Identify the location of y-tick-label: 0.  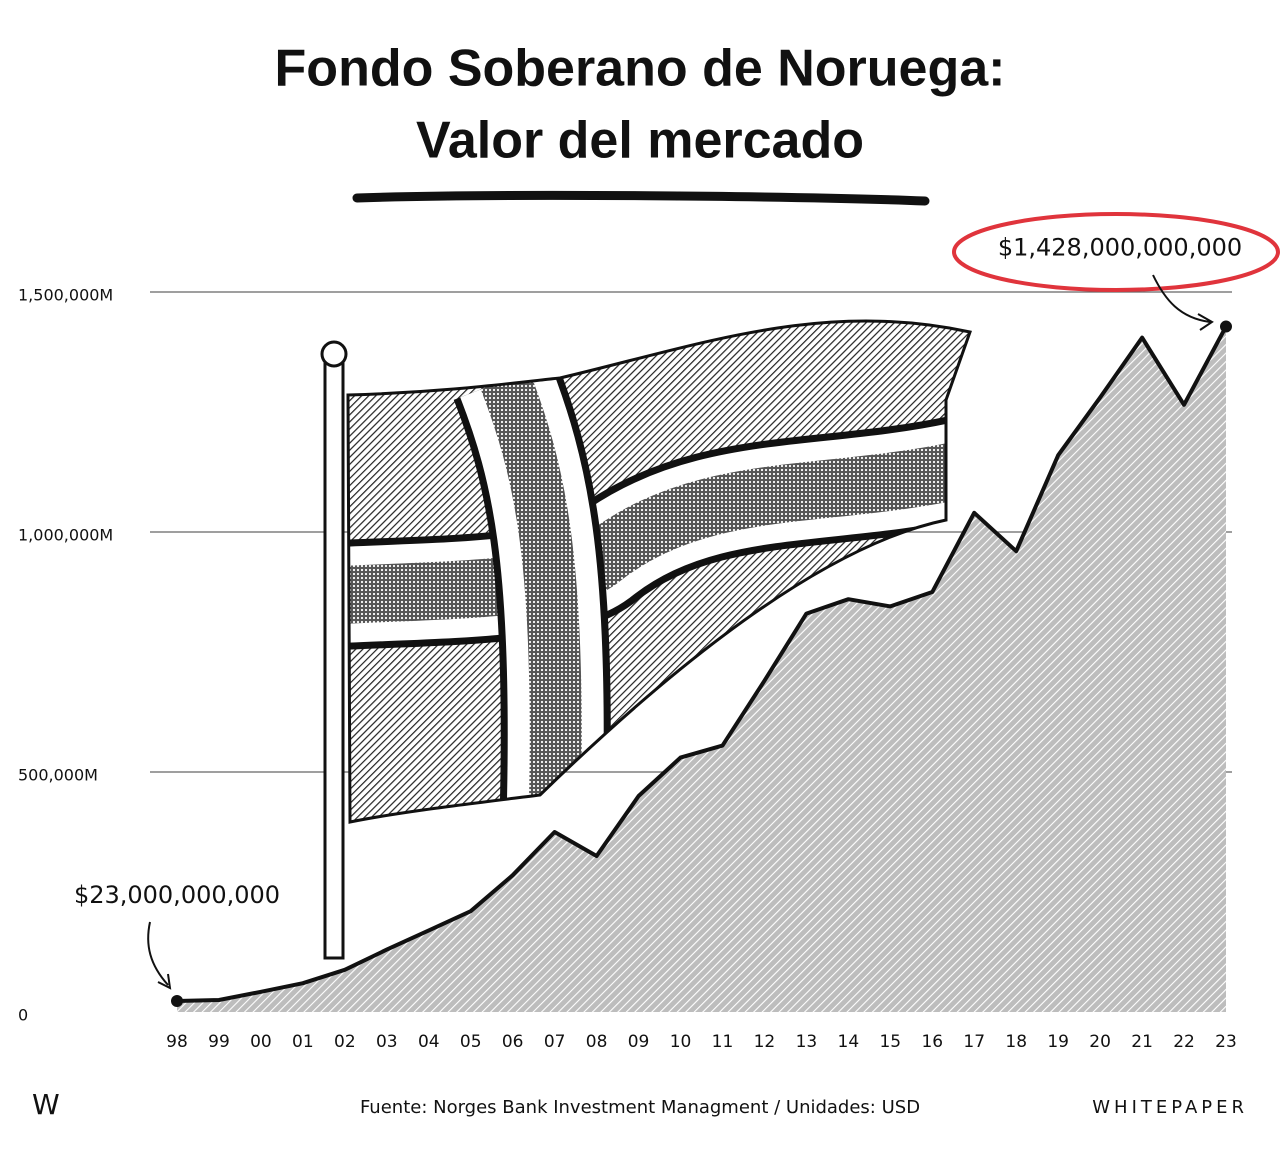
(23, 1015).